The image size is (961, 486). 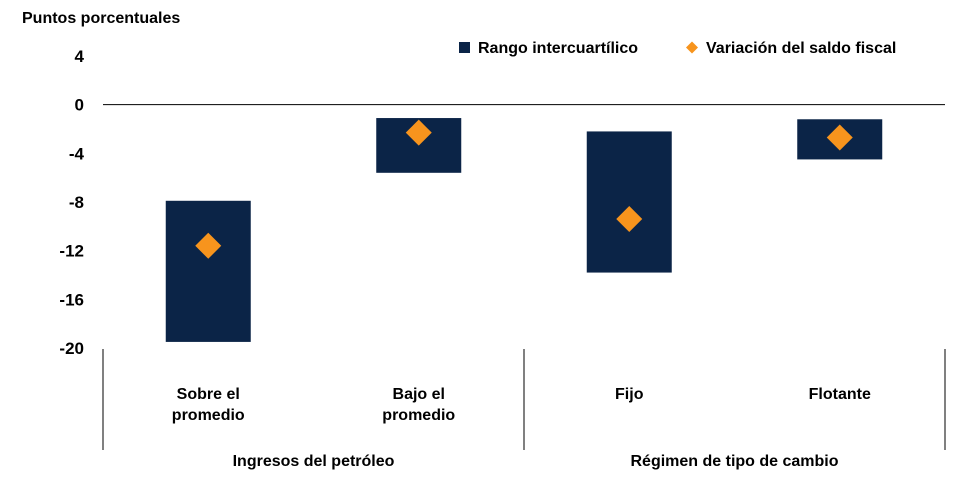 I want to click on category-label: Fijo, so click(x=629, y=394).